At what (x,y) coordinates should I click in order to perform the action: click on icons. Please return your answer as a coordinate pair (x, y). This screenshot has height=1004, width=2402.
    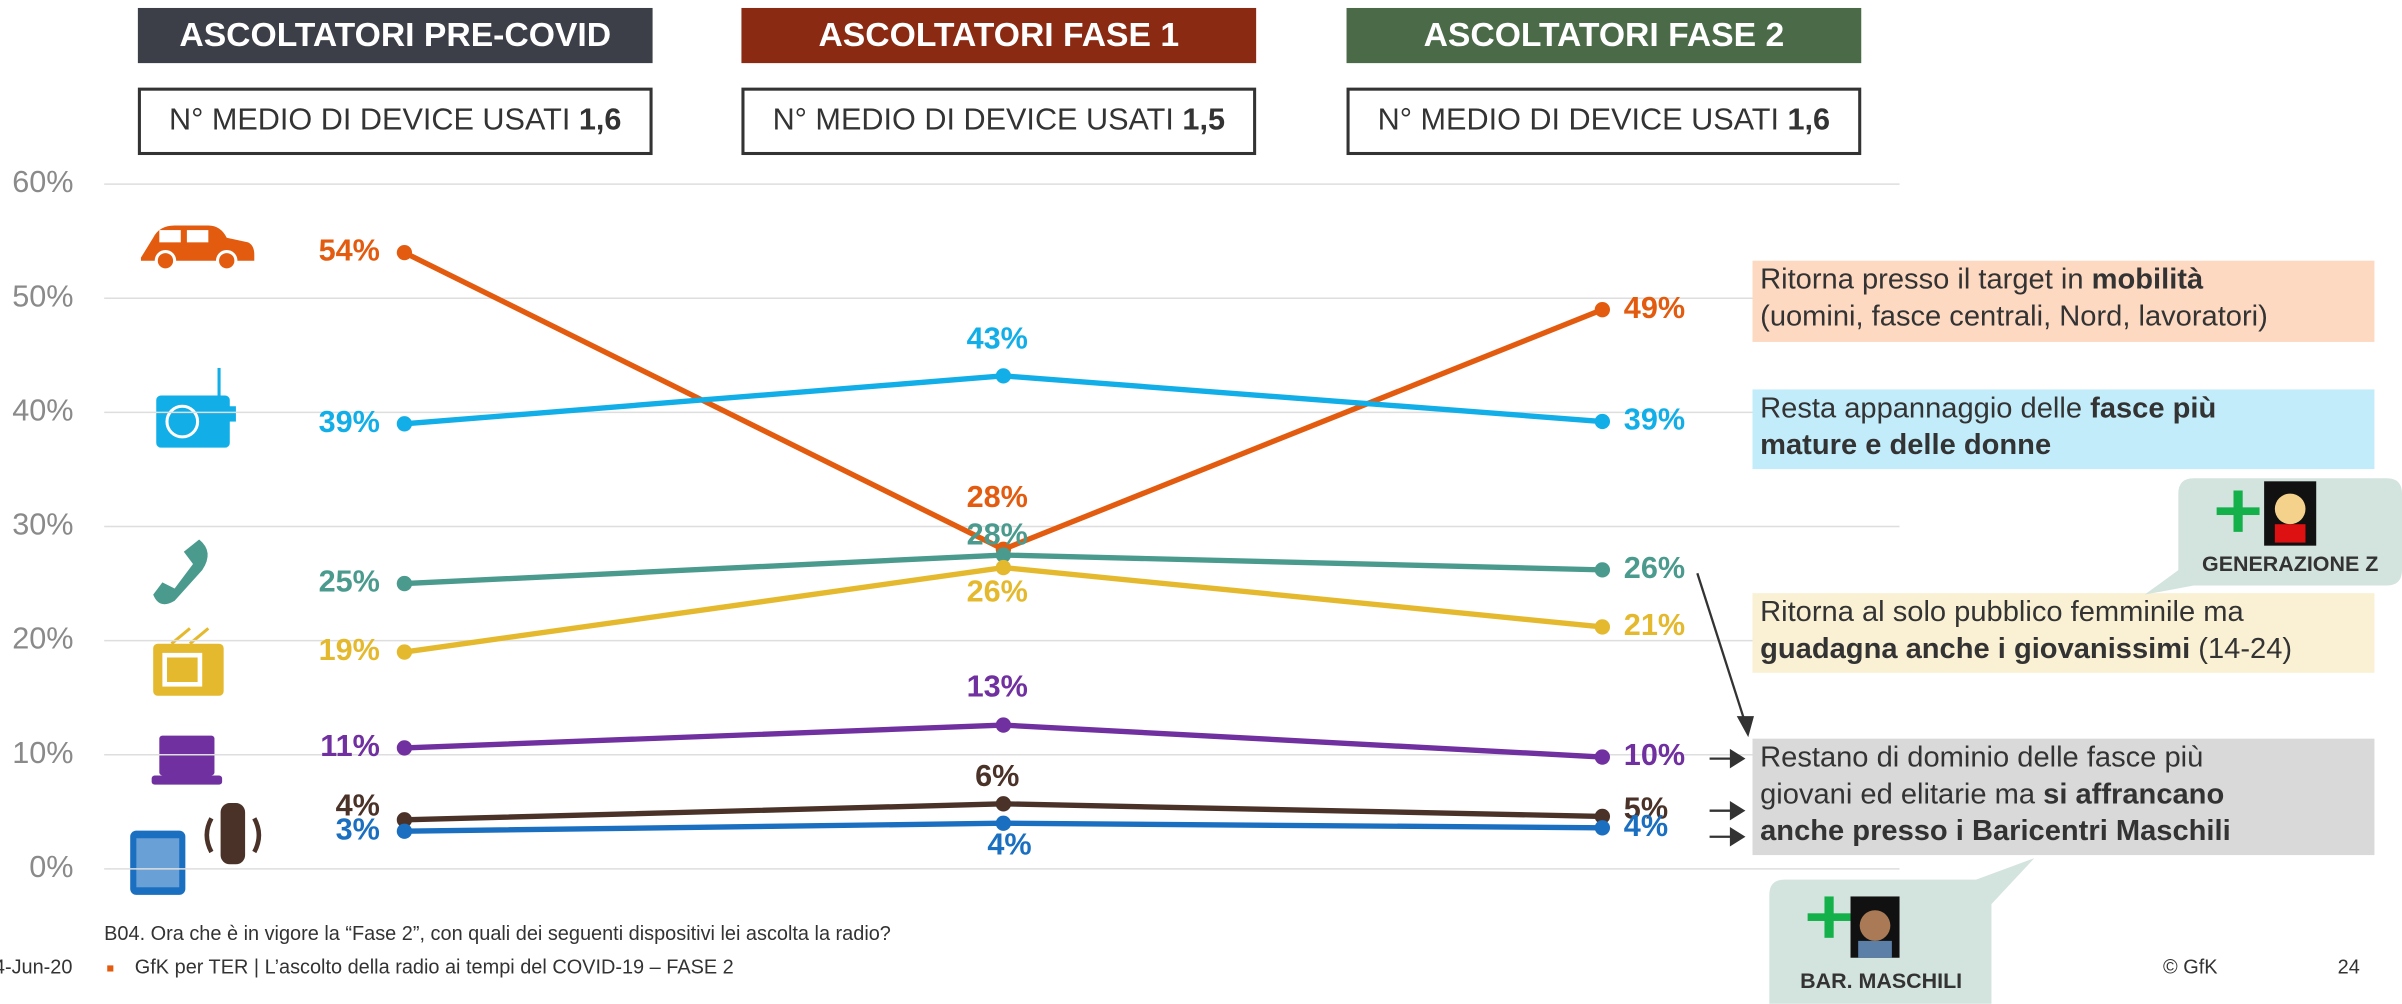
    Looking at the image, I should click on (196, 560).